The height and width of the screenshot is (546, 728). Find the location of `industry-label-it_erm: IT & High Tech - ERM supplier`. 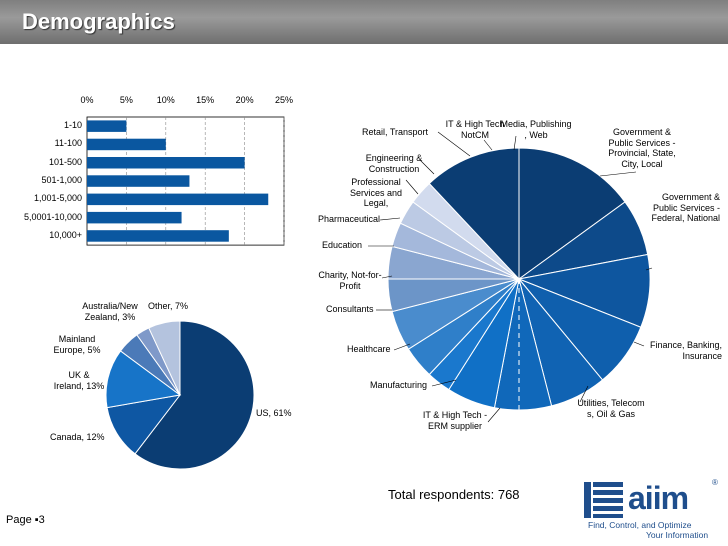

industry-label-it_erm: IT & High Tech - ERM supplier is located at coordinates (455, 420).